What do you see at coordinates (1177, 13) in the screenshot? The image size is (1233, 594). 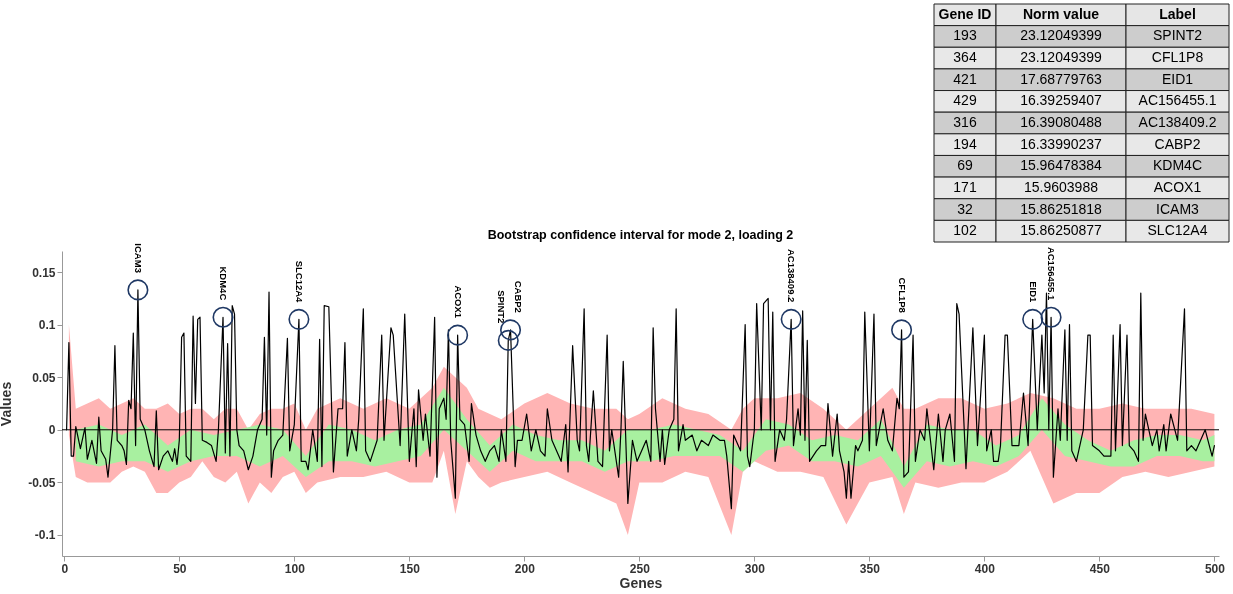 I see `text: Label` at bounding box center [1177, 13].